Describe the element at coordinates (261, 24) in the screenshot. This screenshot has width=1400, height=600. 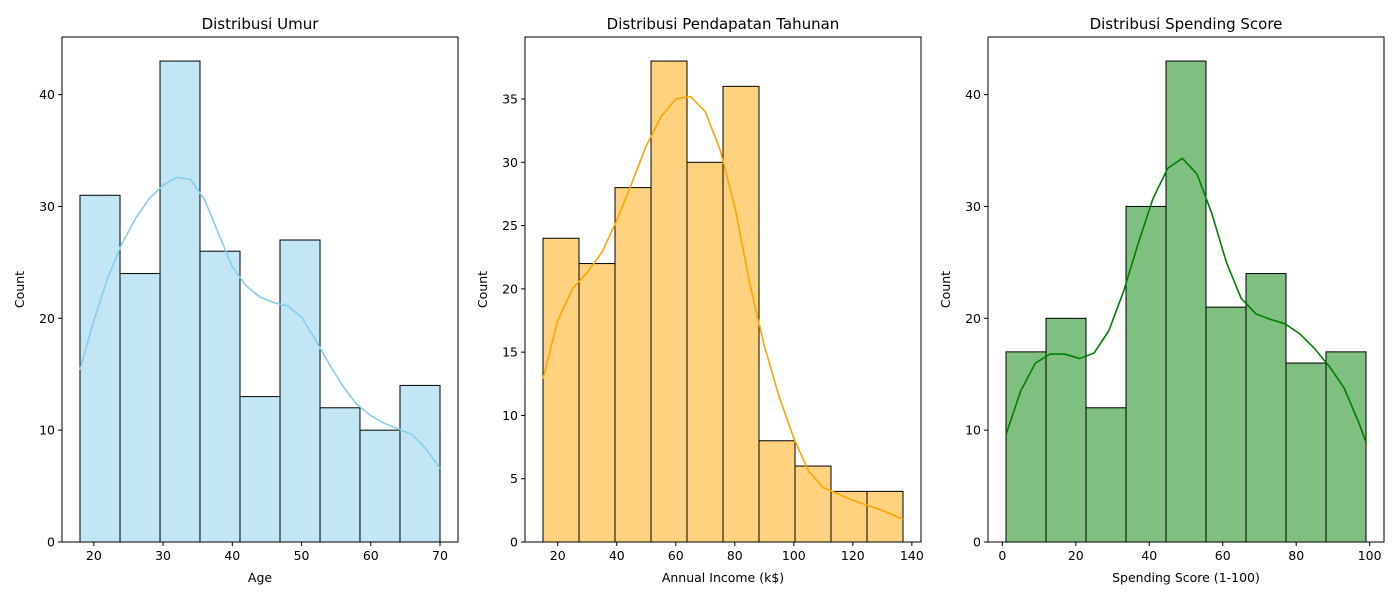
I see `chart-title: Distribusi Umur` at that location.